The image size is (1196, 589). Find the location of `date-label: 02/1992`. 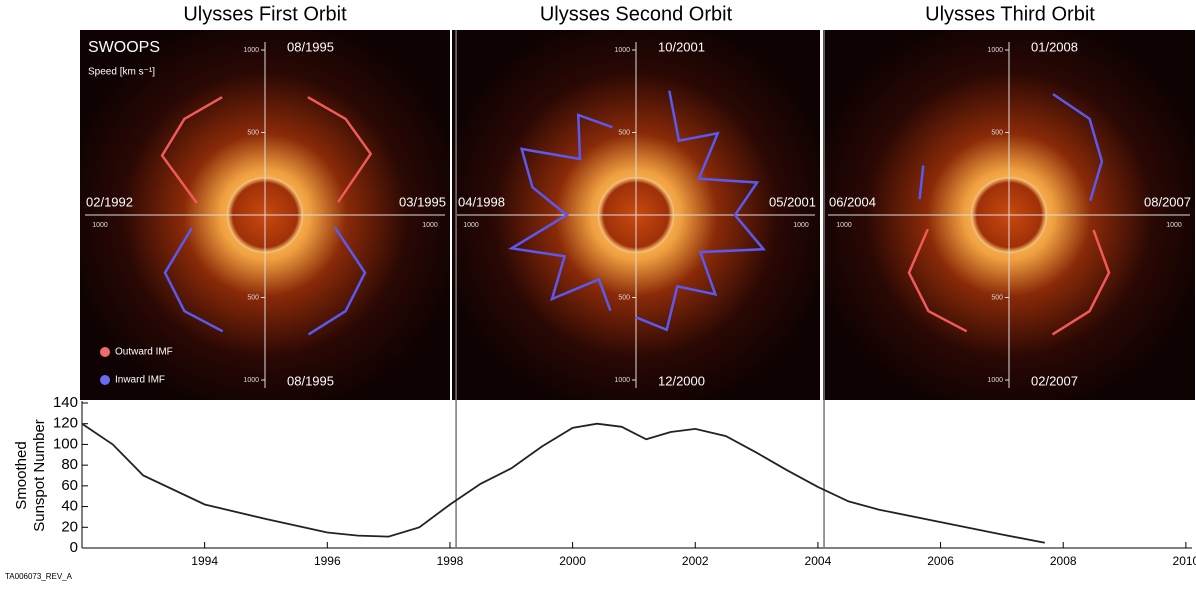

date-label: 02/1992 is located at coordinates (109, 201).